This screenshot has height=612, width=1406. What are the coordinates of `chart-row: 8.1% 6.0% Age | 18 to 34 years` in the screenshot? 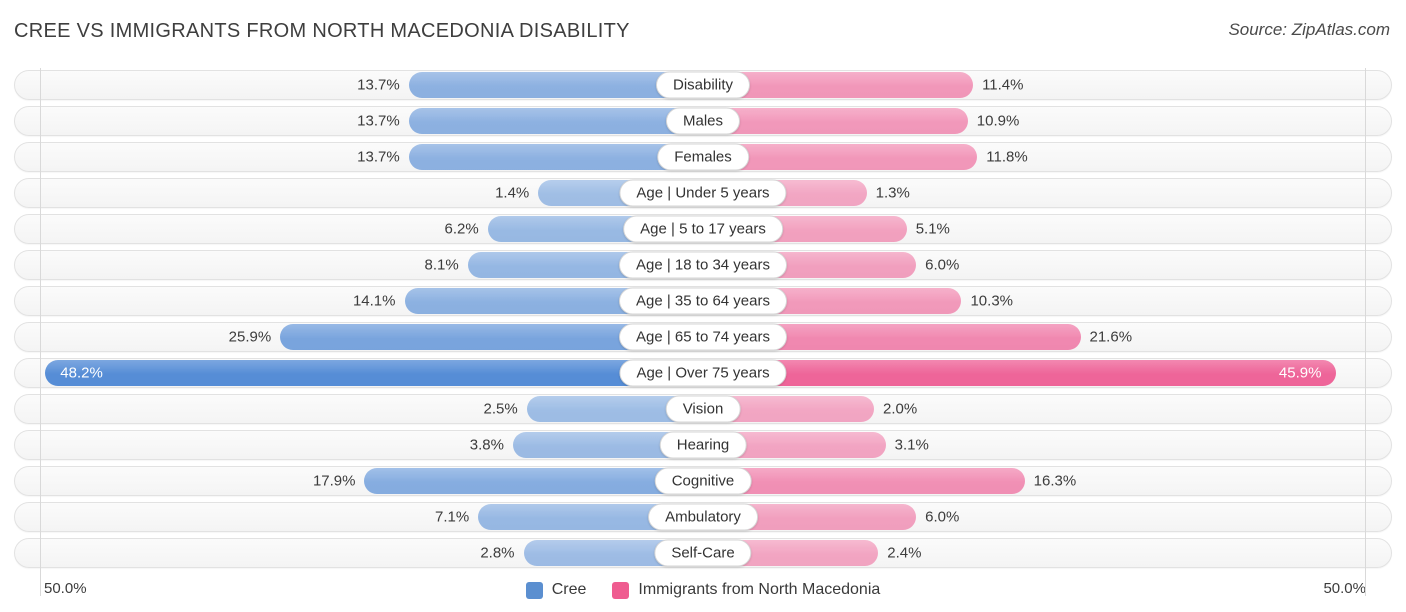 It's located at (703, 265).